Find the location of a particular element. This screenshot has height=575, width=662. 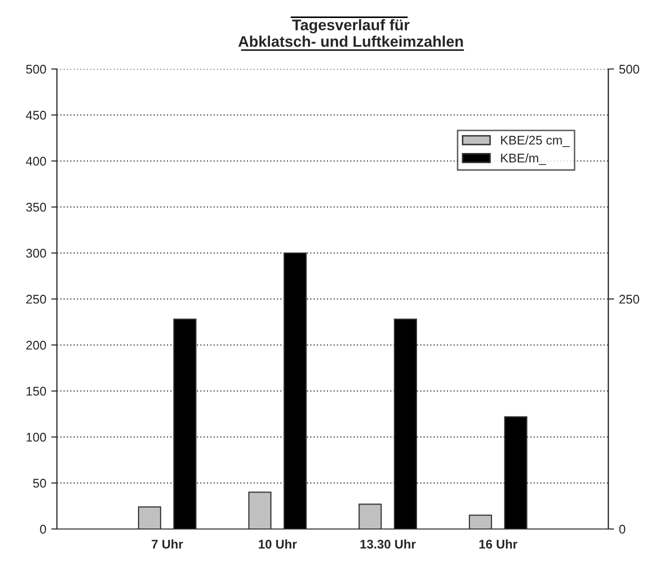

legend-label: KBE/25 cm_ is located at coordinates (535, 141).